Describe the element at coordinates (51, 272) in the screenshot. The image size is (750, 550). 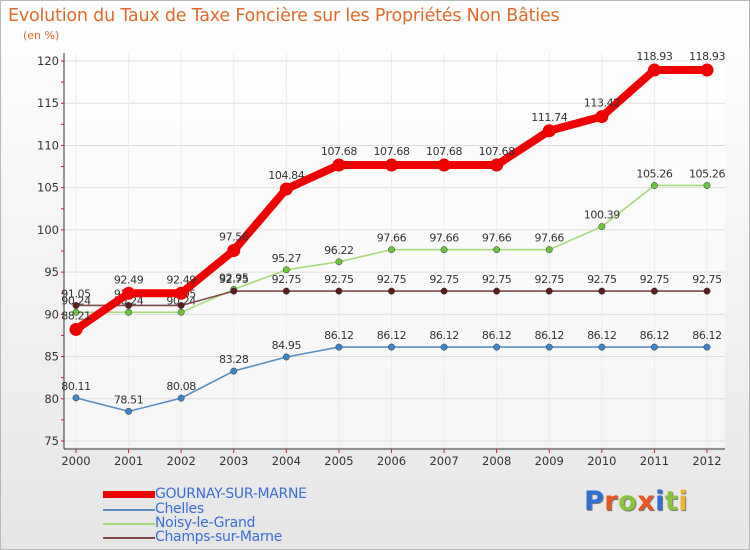
I see `y-tick-label: 95` at that location.